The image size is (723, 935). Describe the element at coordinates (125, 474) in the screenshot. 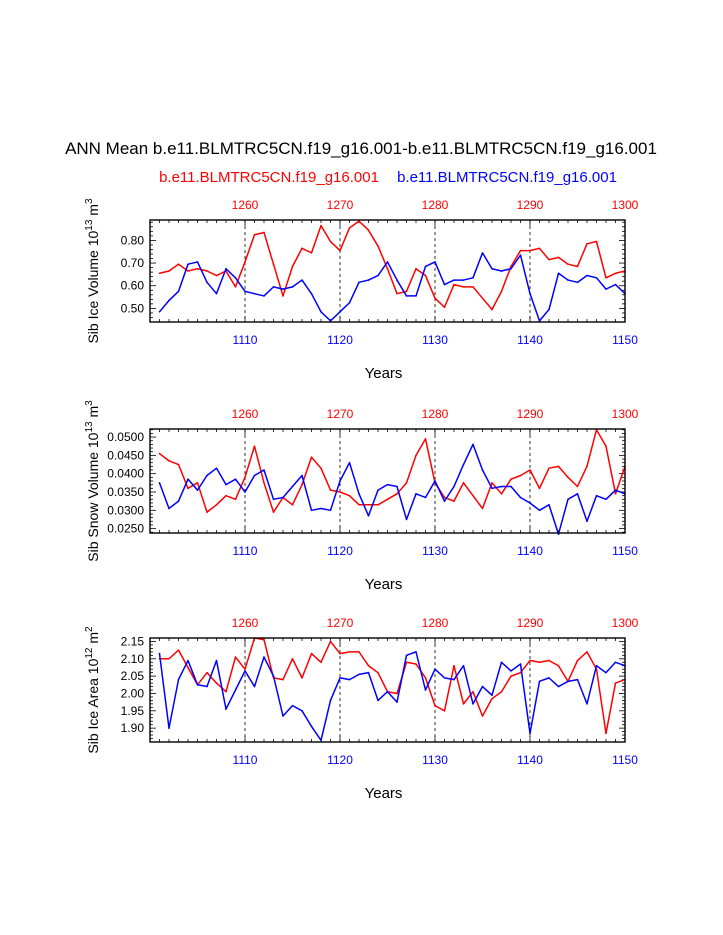

I see `y-tick-label: 0.0400` at that location.